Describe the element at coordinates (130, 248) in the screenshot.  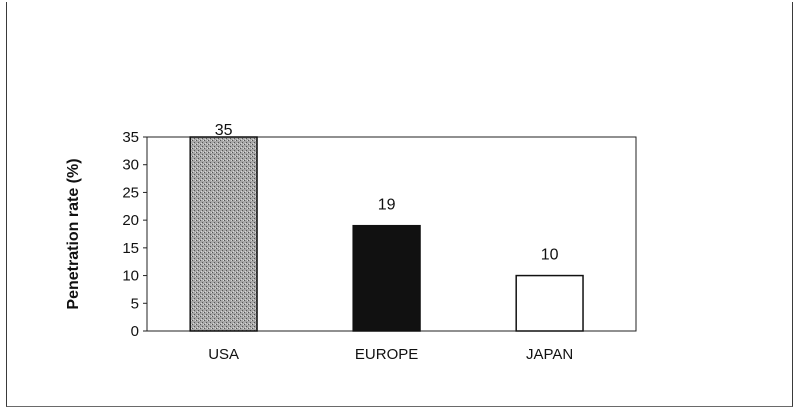
I see `y-tick-label: 15` at that location.